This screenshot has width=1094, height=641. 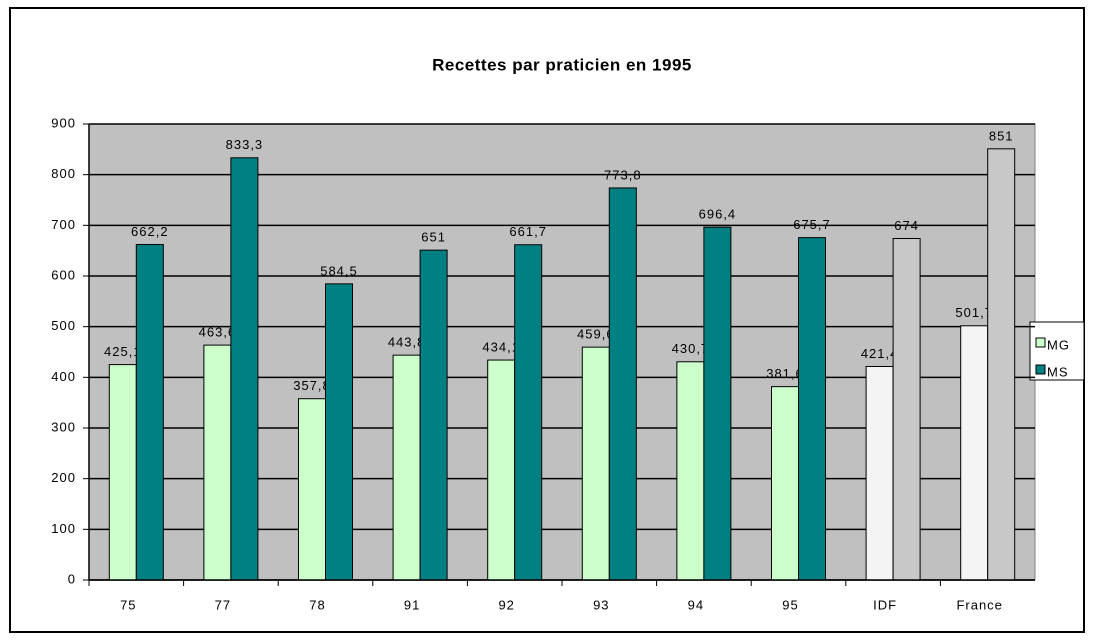 I want to click on data-label: 696,4, so click(x=718, y=214).